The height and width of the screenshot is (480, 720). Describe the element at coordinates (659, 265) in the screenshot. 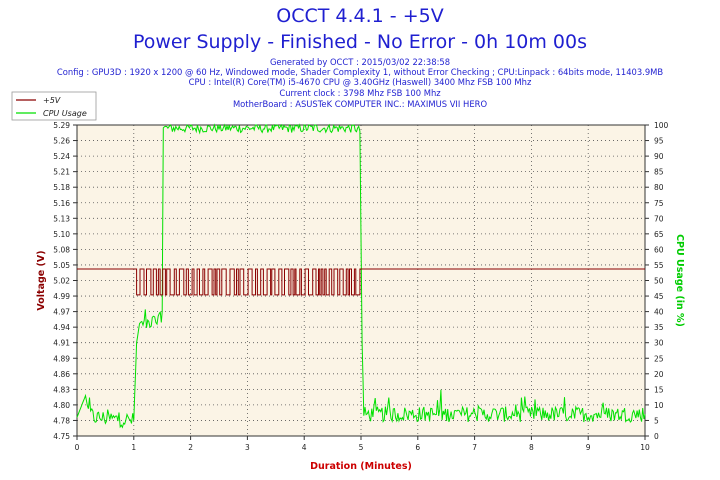

I see `y2-tick-label: 55` at that location.